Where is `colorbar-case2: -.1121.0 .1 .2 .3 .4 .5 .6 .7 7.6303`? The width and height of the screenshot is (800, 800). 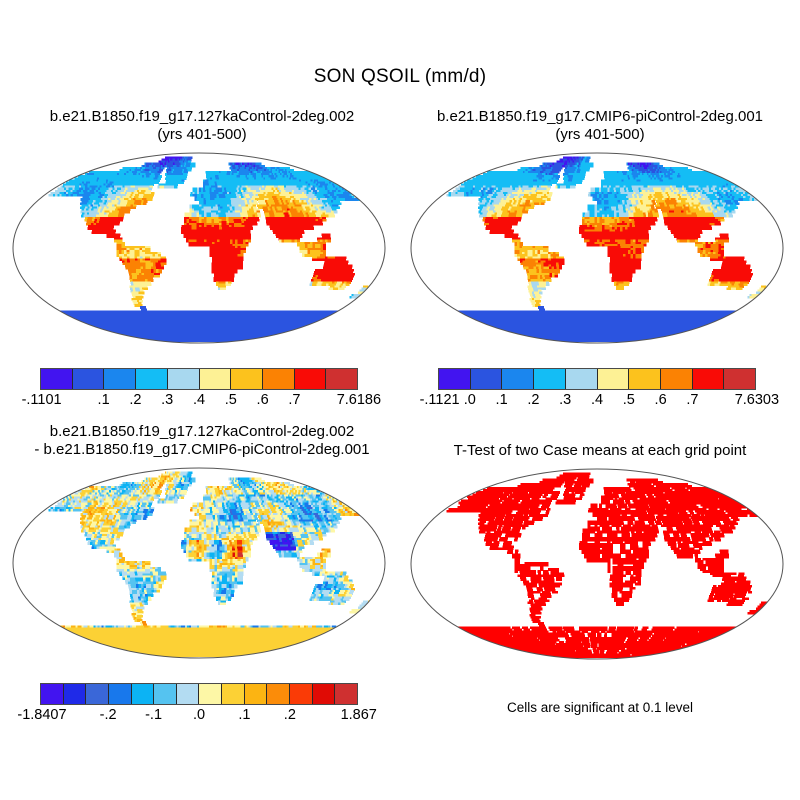
colorbar-case2: -.1121.0 .1 .2 .3 .4 .5 .6 .7 7.6303 is located at coordinates (599, 390).